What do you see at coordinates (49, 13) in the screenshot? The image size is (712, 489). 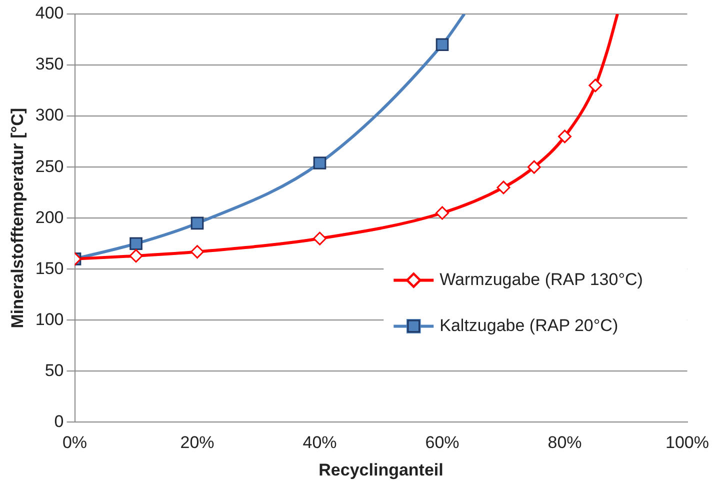 I see `y-tick-label: 400` at bounding box center [49, 13].